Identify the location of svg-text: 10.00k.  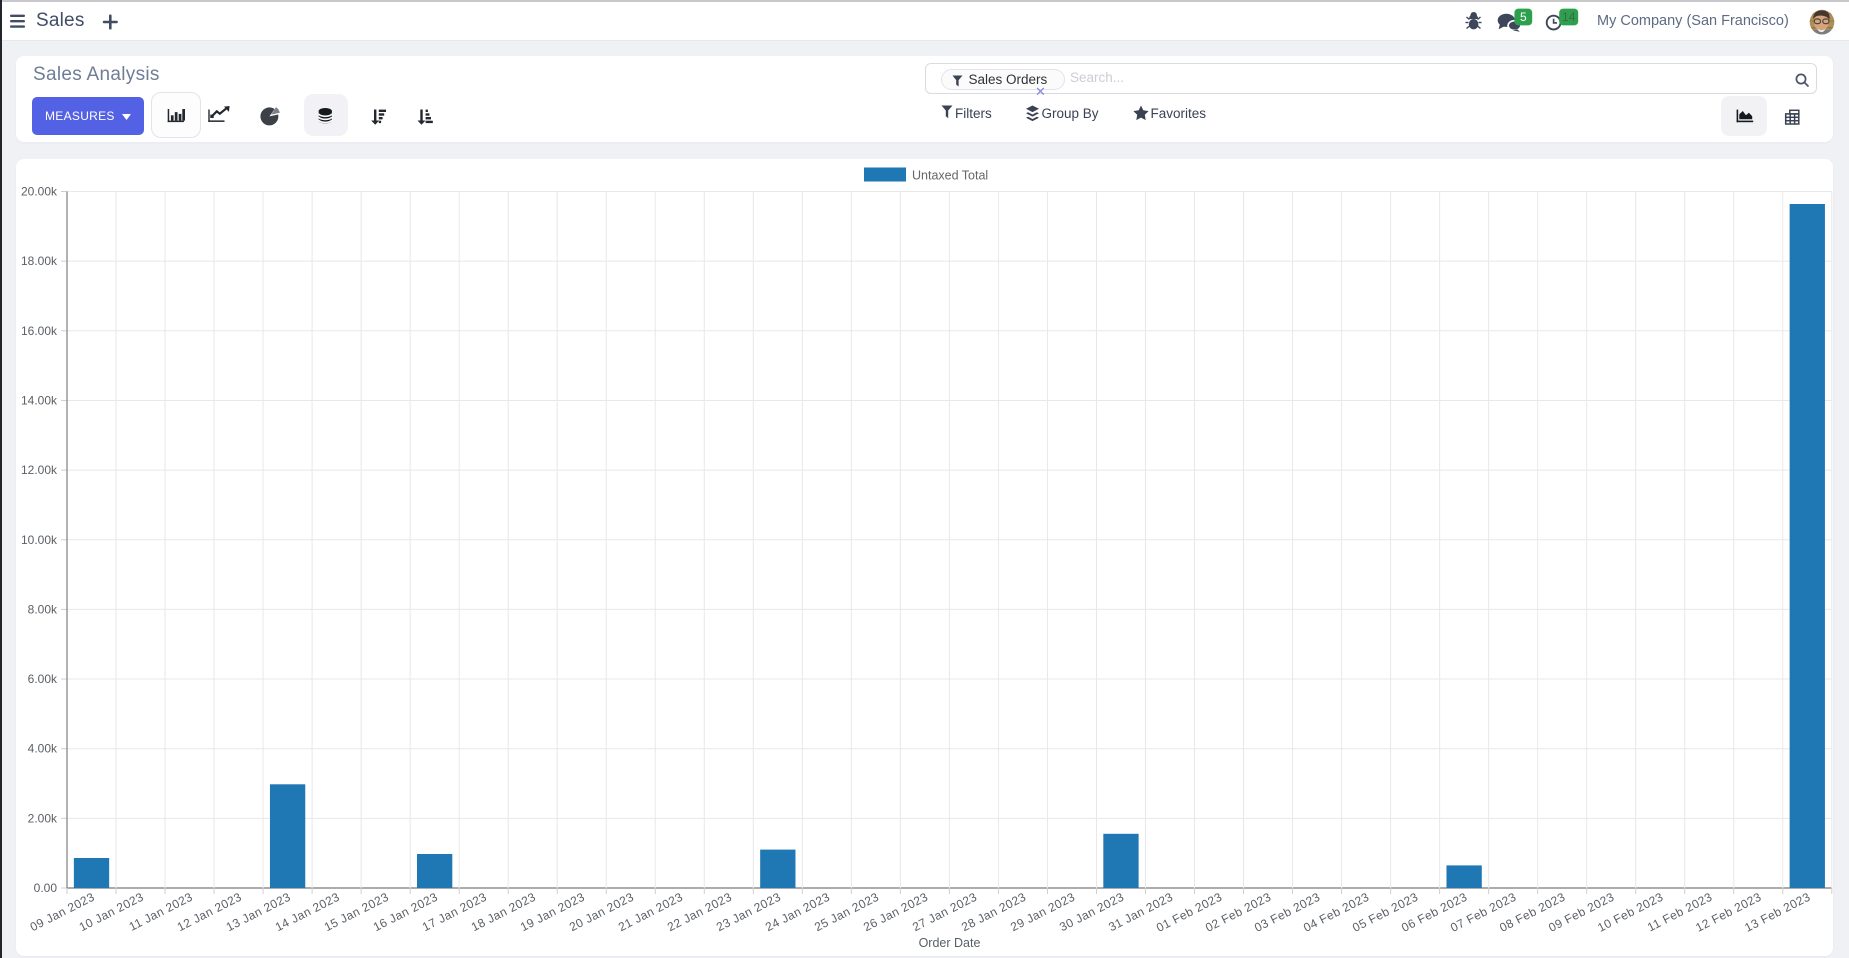
(39, 540).